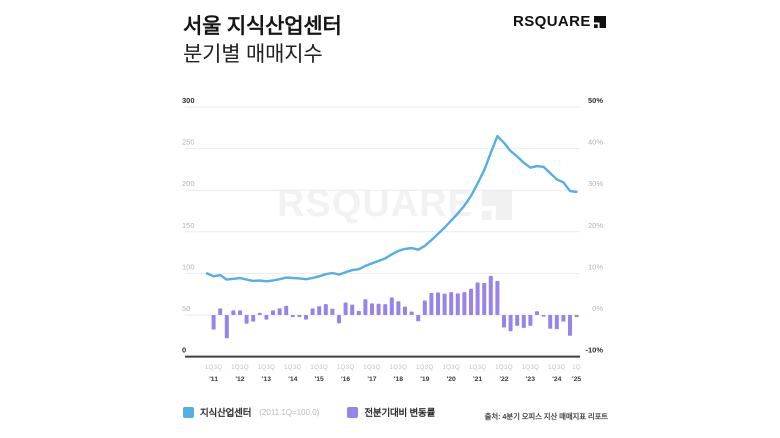 The image size is (780, 438). What do you see at coordinates (594, 350) in the screenshot?
I see `right-axis-label: -10%` at bounding box center [594, 350].